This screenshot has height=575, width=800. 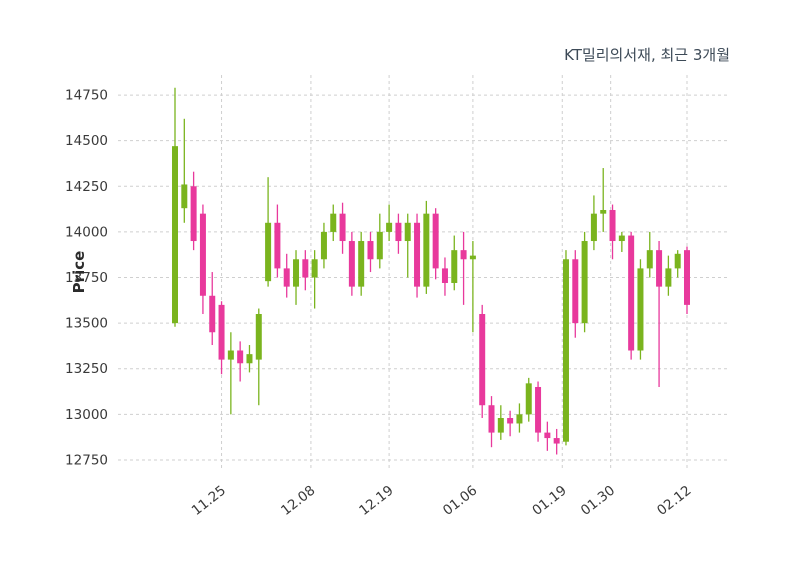 I want to click on x-tick-label: 12.19, so click(x=376, y=501).